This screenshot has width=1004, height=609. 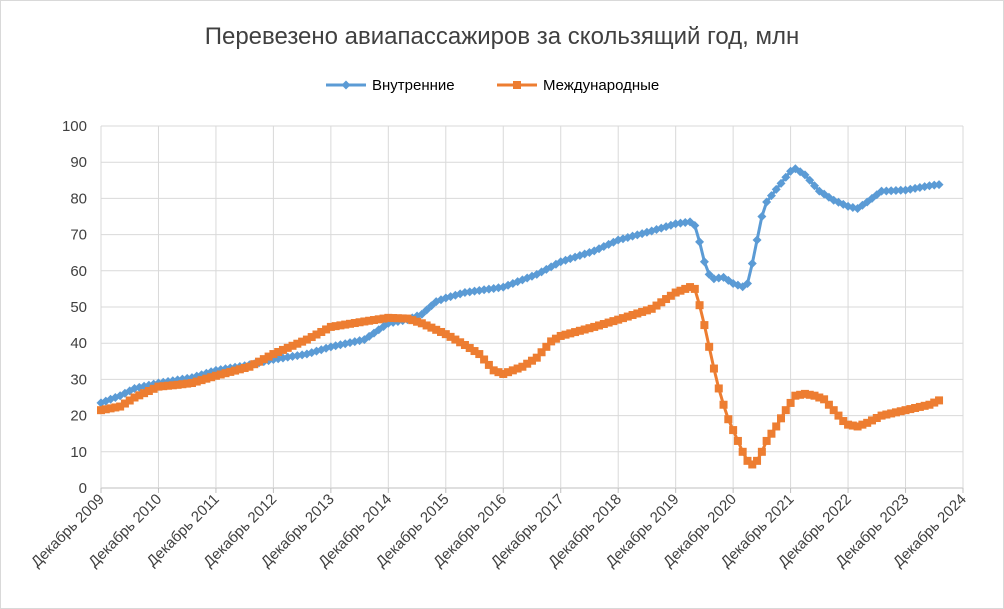 I want to click on y-tick-label: 60, so click(x=78, y=271).